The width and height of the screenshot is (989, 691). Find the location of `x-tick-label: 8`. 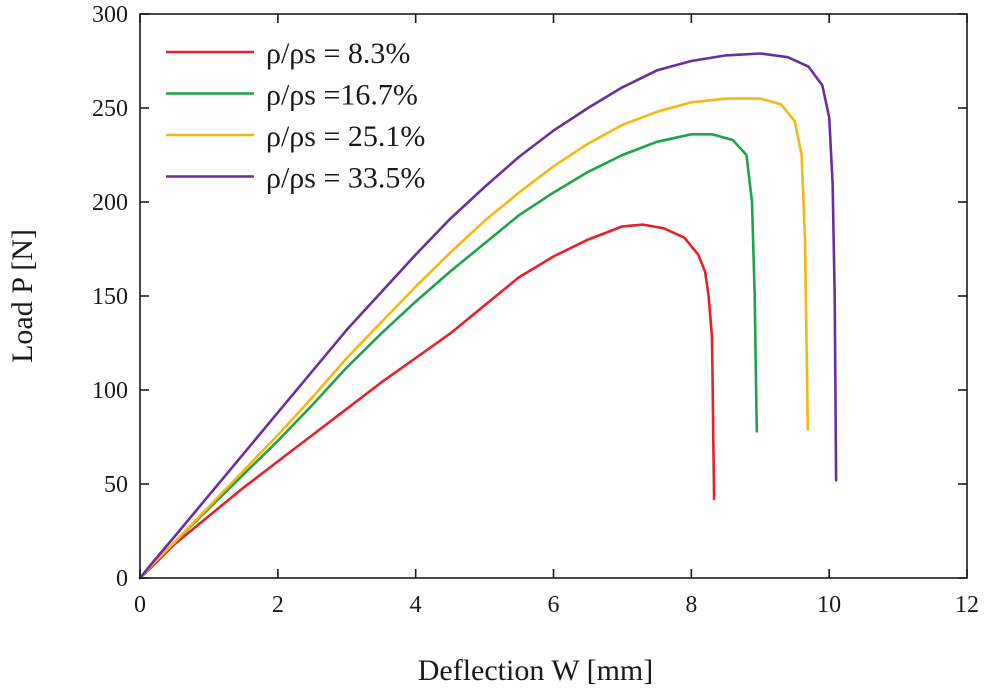

x-tick-label: 8 is located at coordinates (691, 605).